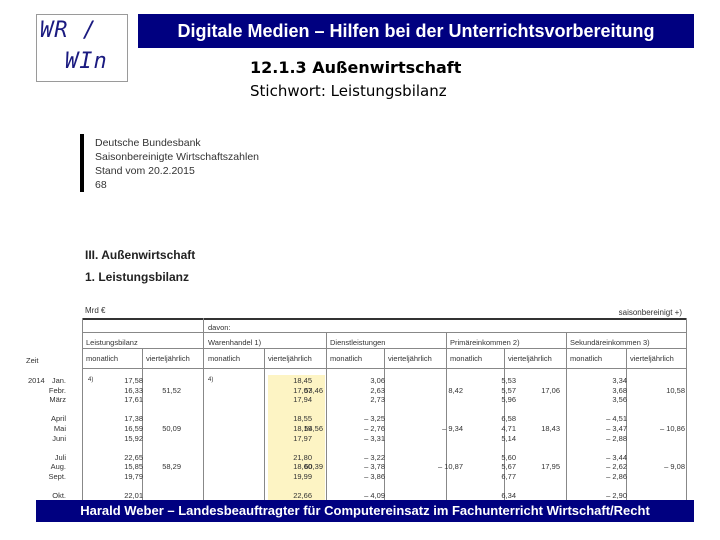 The height and width of the screenshot is (540, 720). What do you see at coordinates (358, 495) in the screenshot?
I see `table-row: Okt. 22,01 22,66 – 4,09 6,34 – 2,90` at bounding box center [358, 495].